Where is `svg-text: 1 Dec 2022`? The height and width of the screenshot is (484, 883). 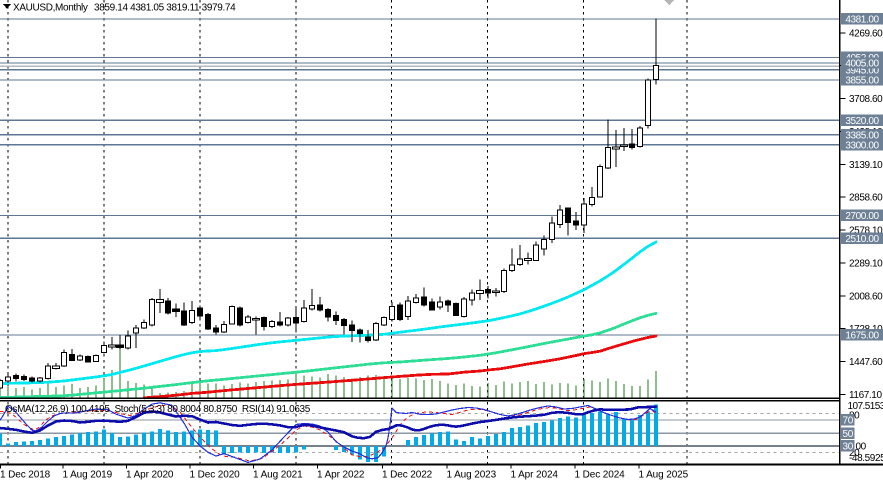 svg-text: 1 Dec 2022 is located at coordinates (407, 475).